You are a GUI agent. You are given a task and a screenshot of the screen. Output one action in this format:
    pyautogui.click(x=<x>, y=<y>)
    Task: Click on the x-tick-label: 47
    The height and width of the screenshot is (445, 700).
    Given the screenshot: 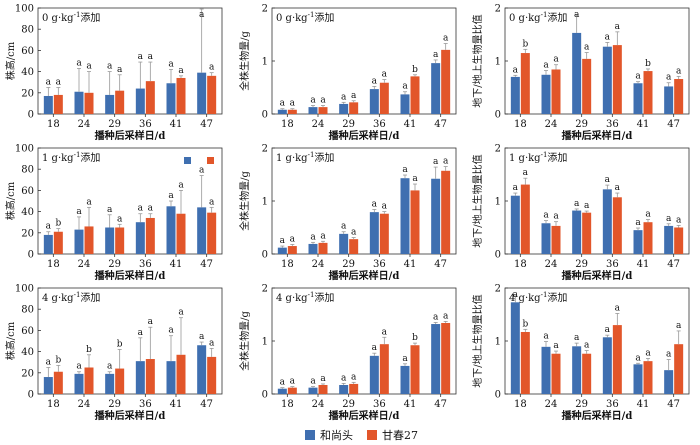 What is the action you would take?
    pyautogui.click(x=673, y=404)
    